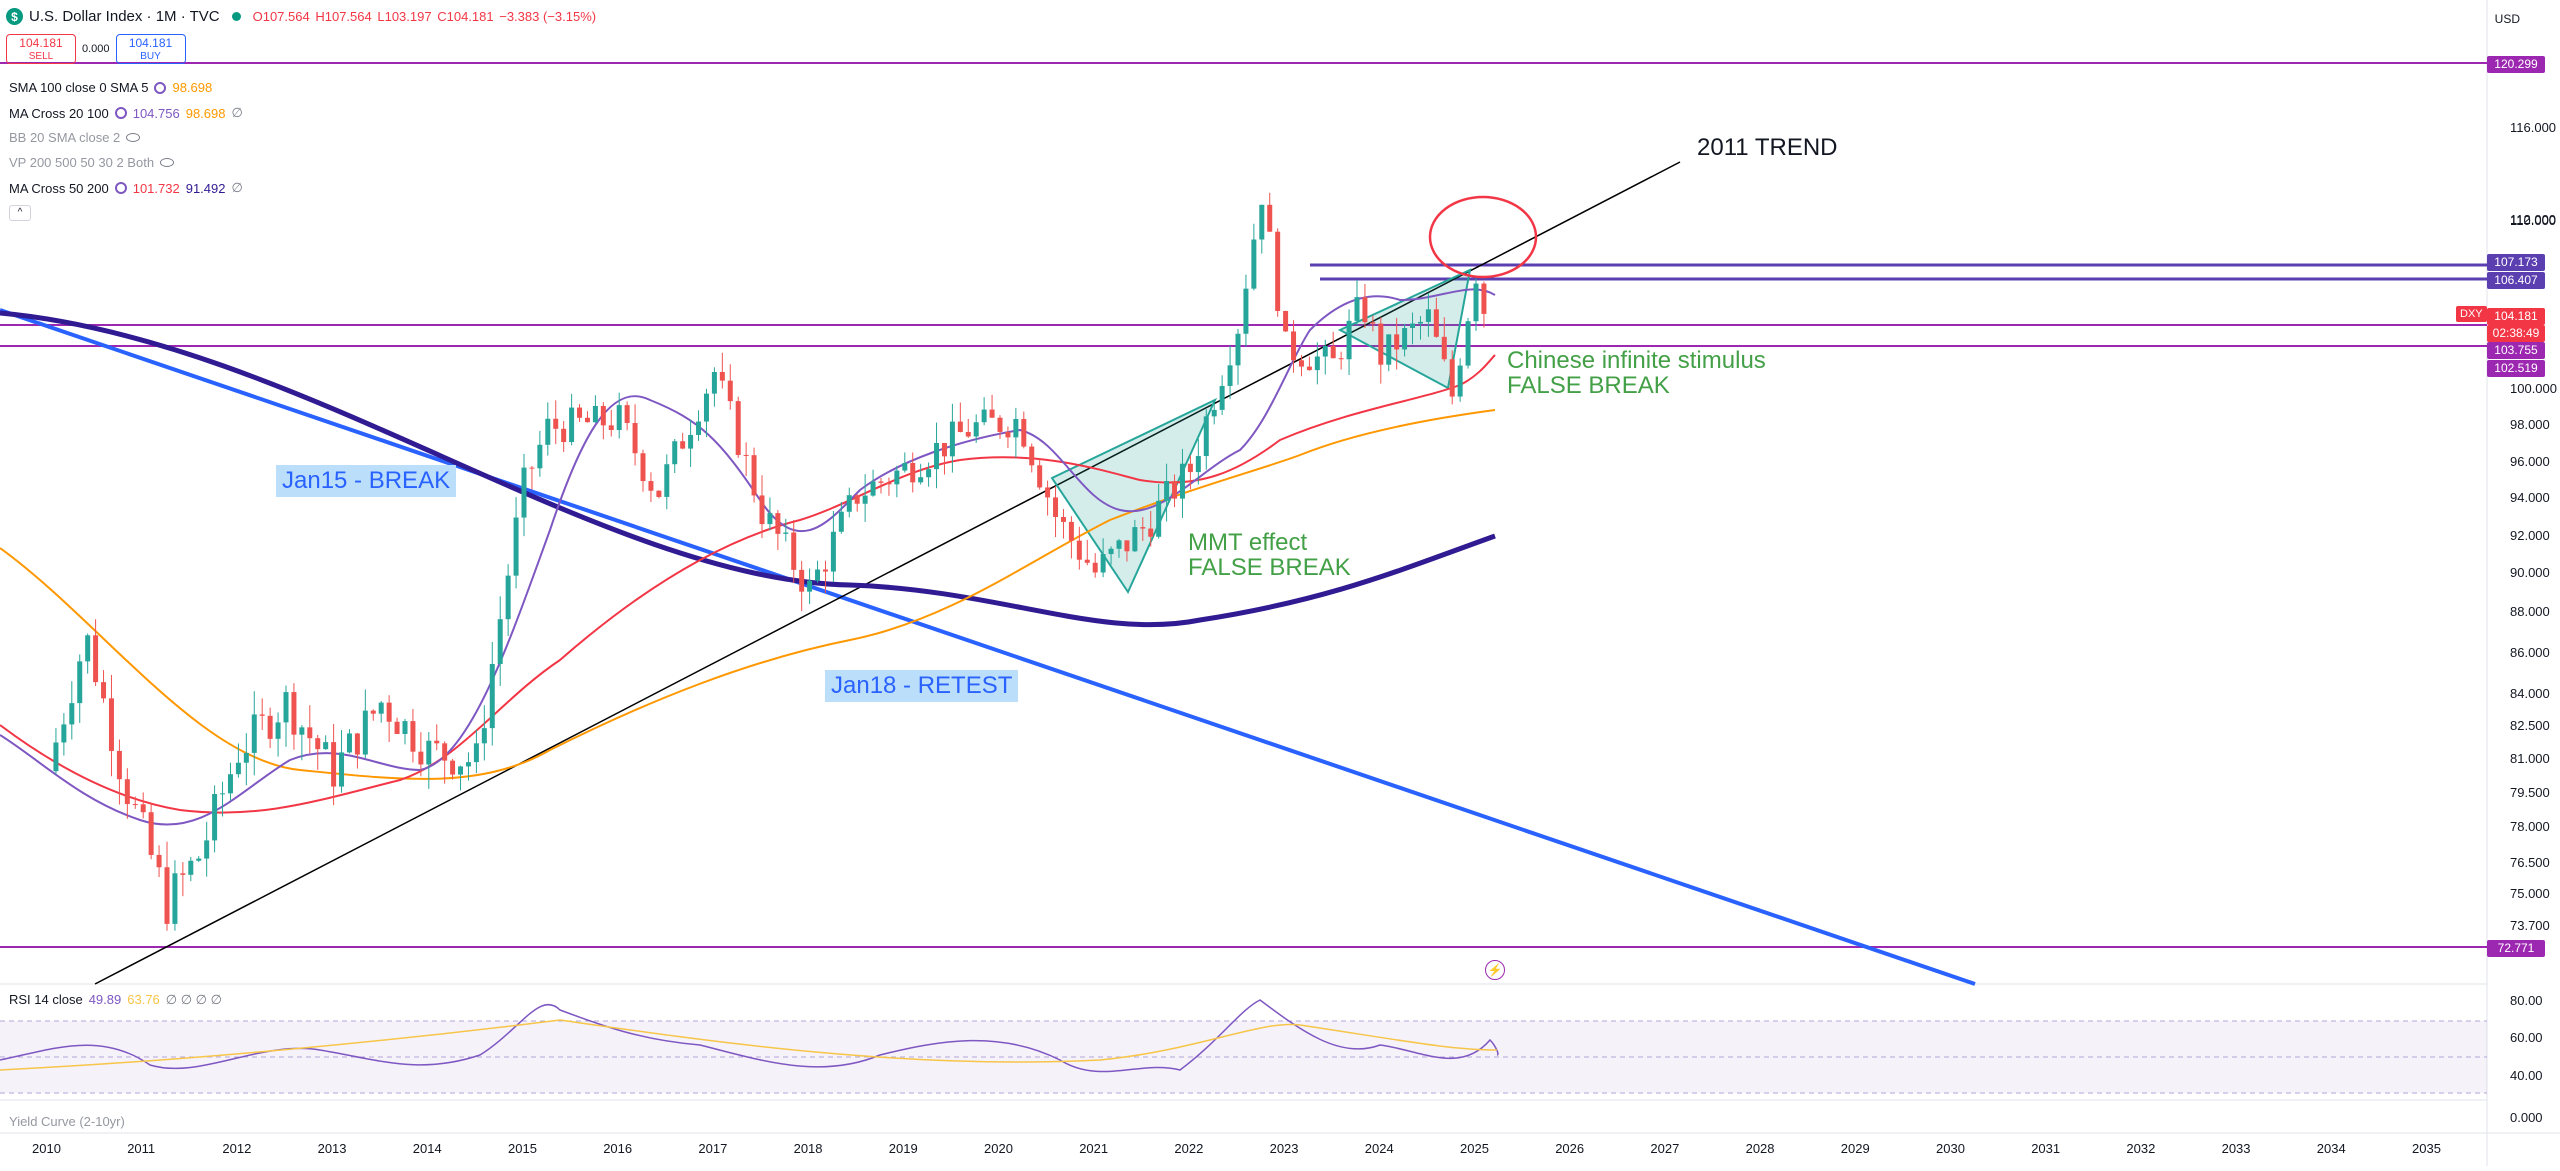 Image resolution: width=2560 pixels, height=1171 pixels. Describe the element at coordinates (46, 999) in the screenshot. I see `rsi-name: RSI 14 close` at that location.